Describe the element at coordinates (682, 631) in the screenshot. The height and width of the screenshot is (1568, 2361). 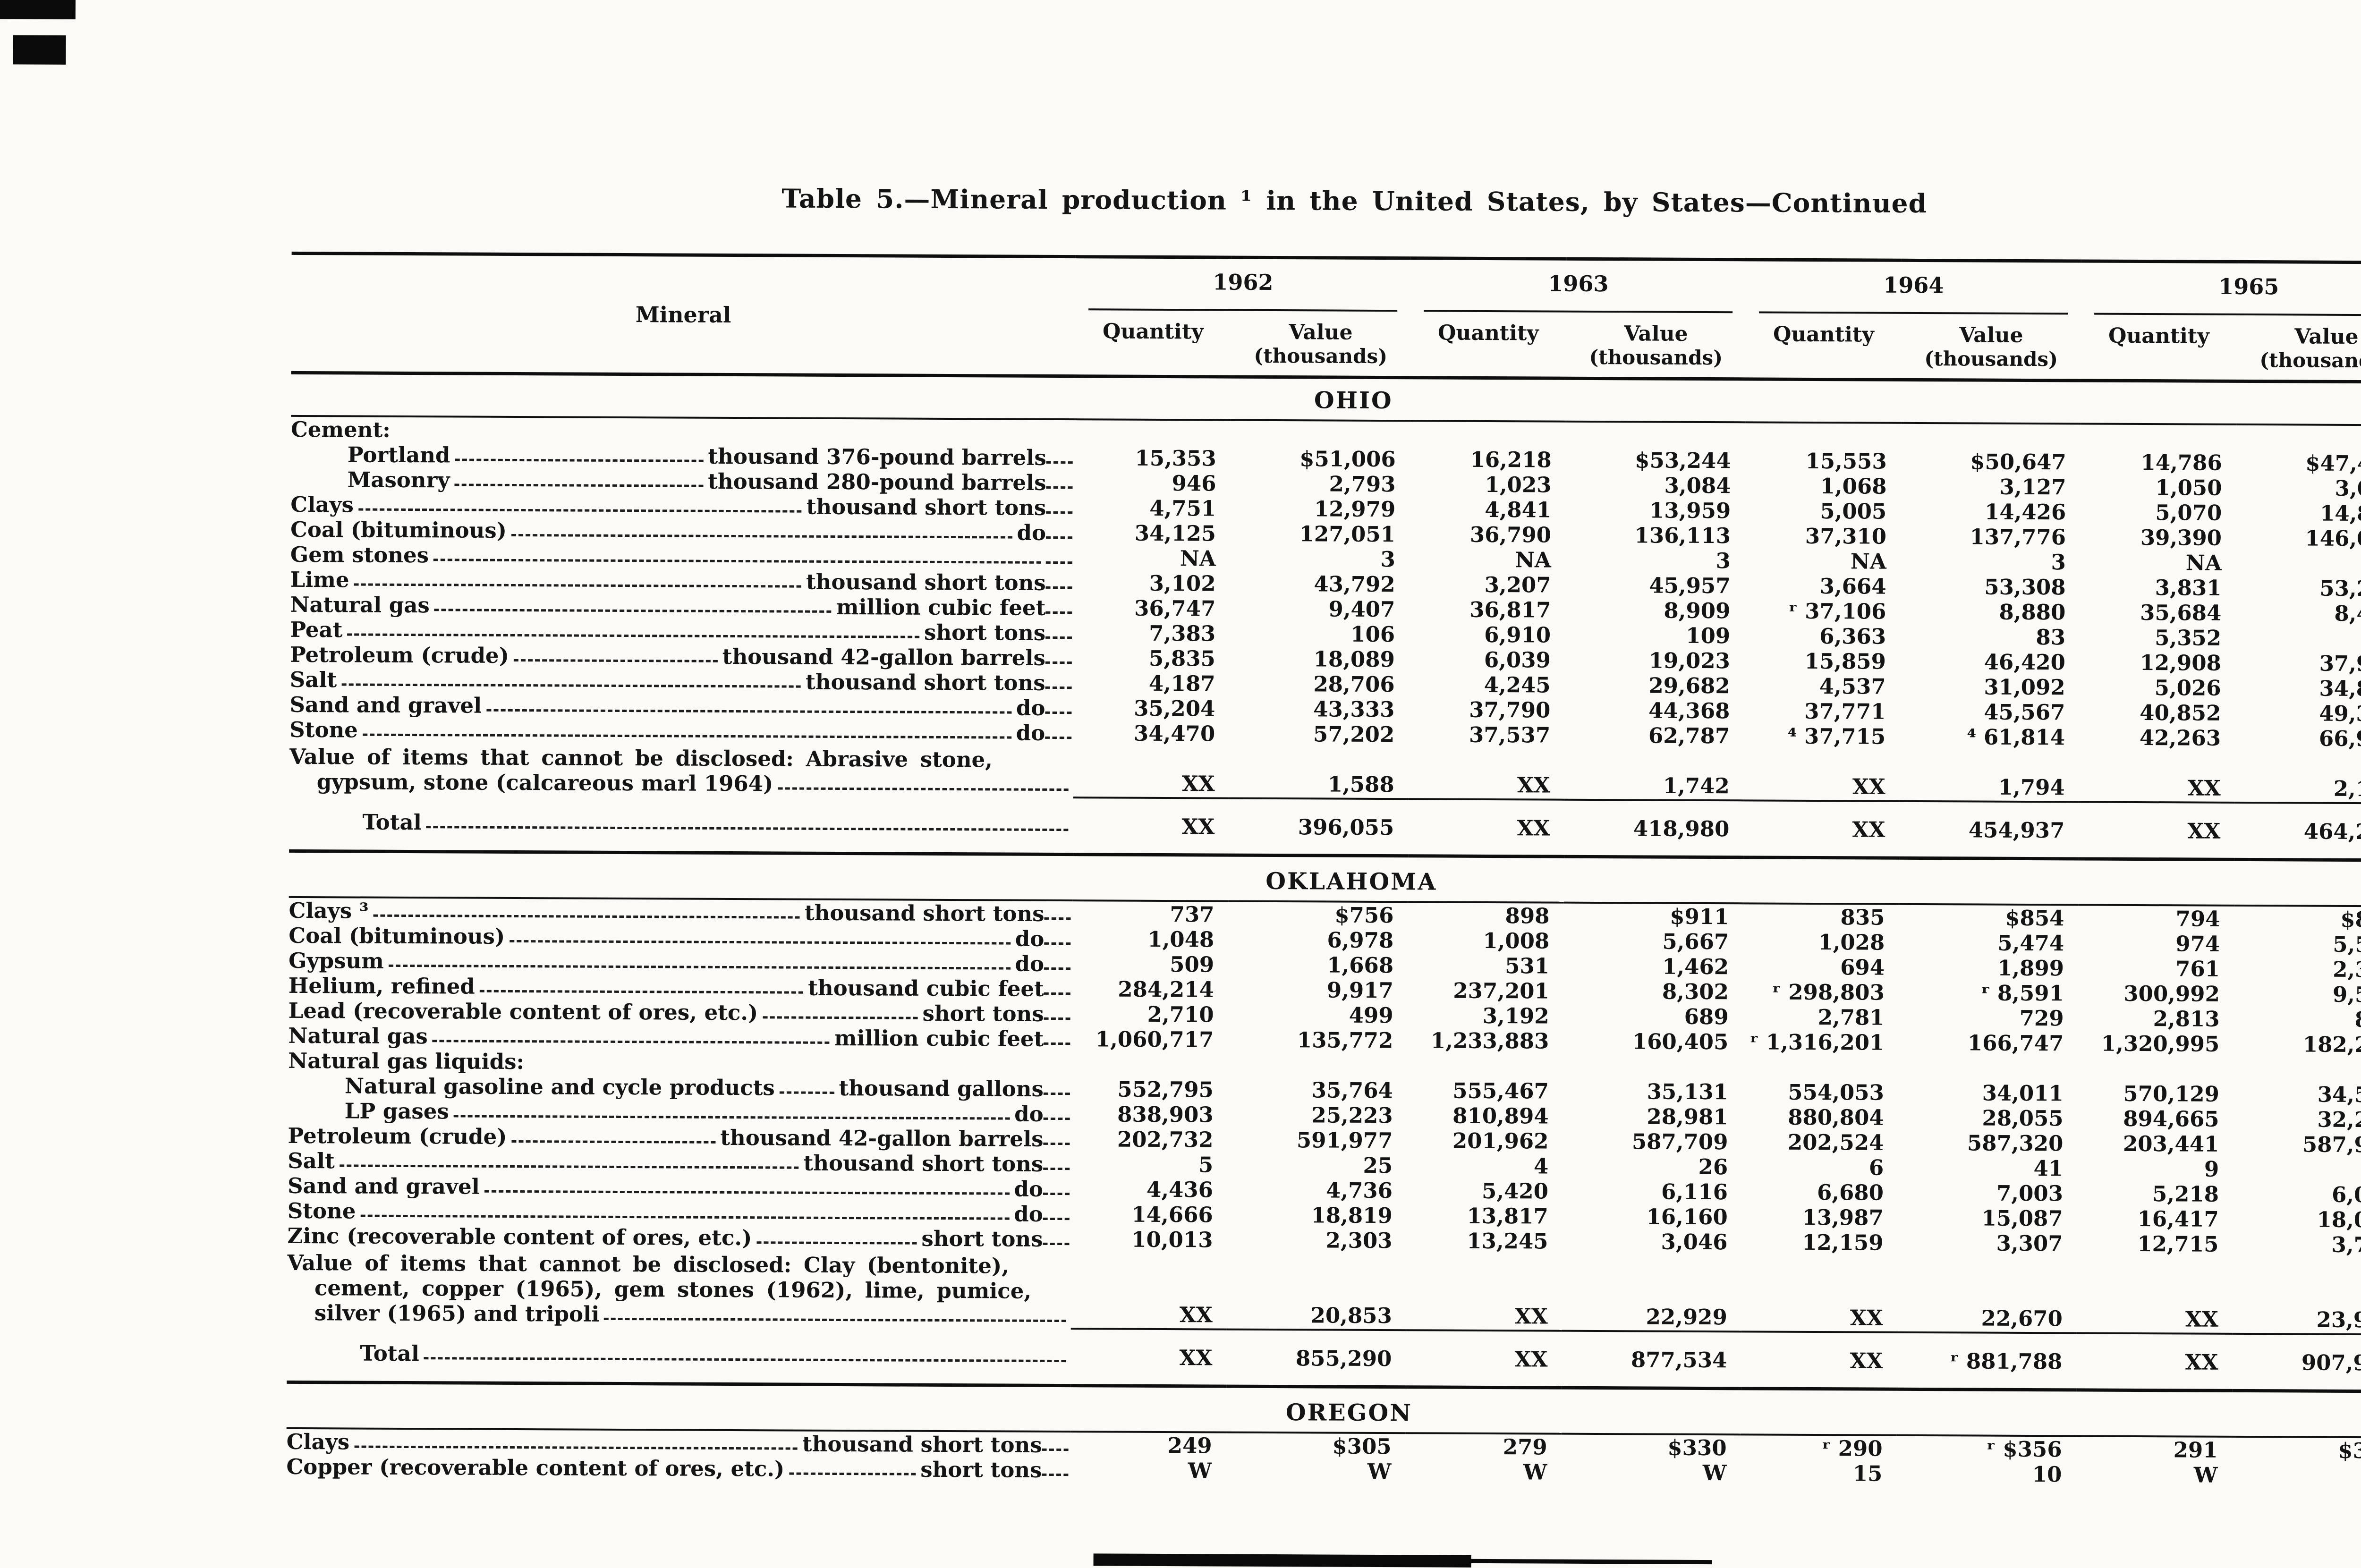
I see `mineral-label-cell: Peat short tons` at that location.